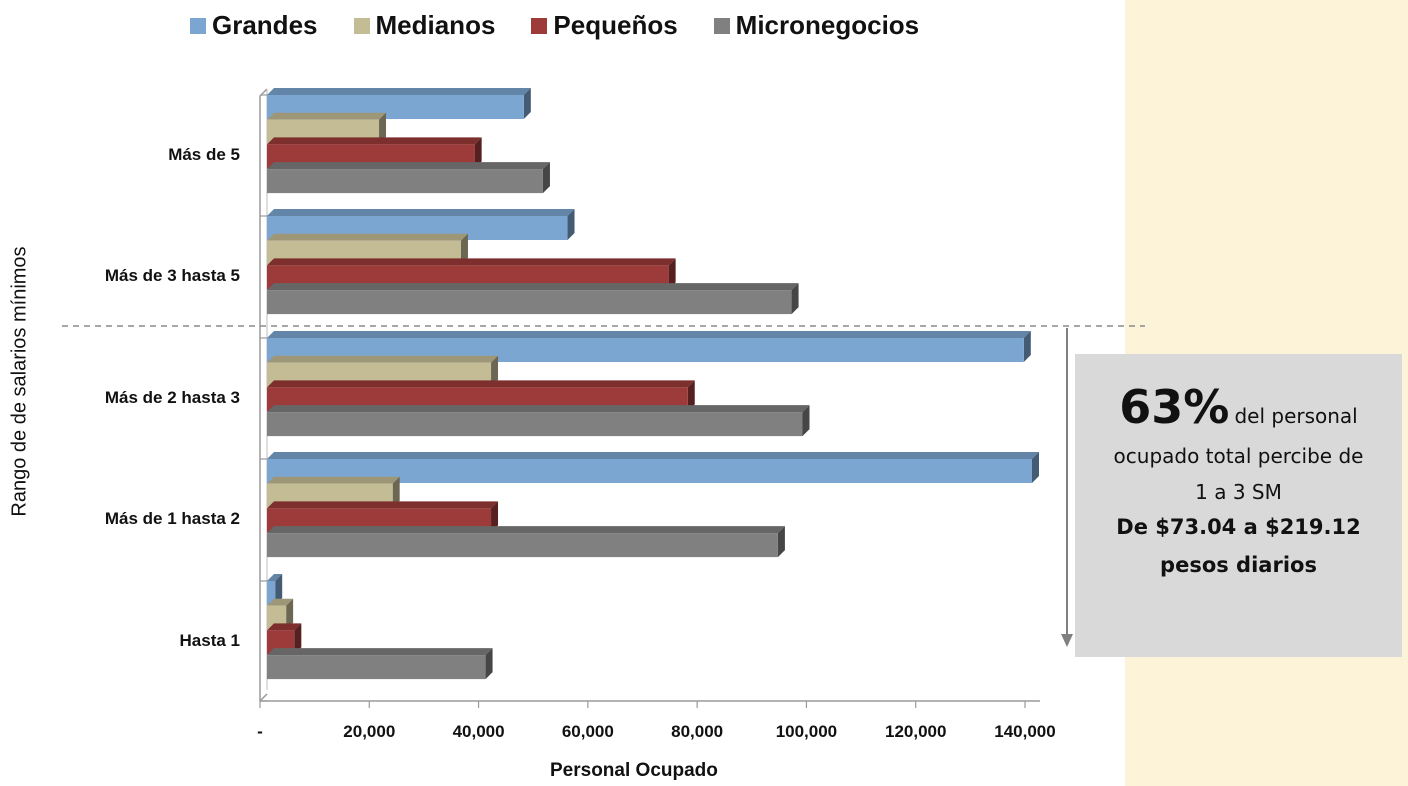 Image resolution: width=1408 pixels, height=786 pixels. I want to click on bar-side-pequeños-1, so click(495, 517).